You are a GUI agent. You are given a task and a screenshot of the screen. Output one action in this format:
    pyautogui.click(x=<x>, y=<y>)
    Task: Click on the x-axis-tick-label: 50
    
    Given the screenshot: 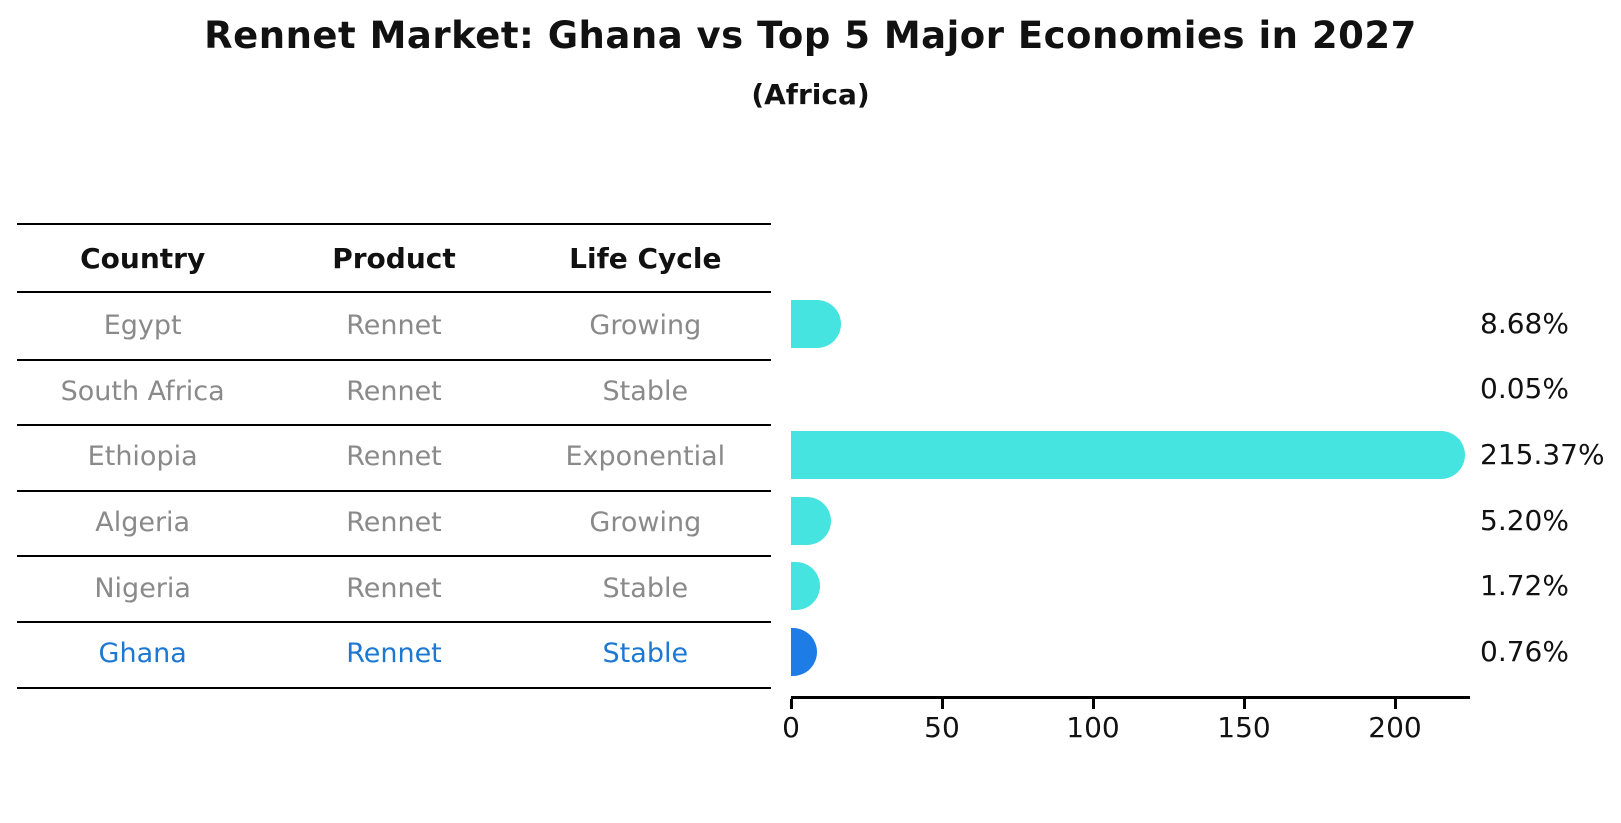 What is the action you would take?
    pyautogui.click(x=942, y=727)
    